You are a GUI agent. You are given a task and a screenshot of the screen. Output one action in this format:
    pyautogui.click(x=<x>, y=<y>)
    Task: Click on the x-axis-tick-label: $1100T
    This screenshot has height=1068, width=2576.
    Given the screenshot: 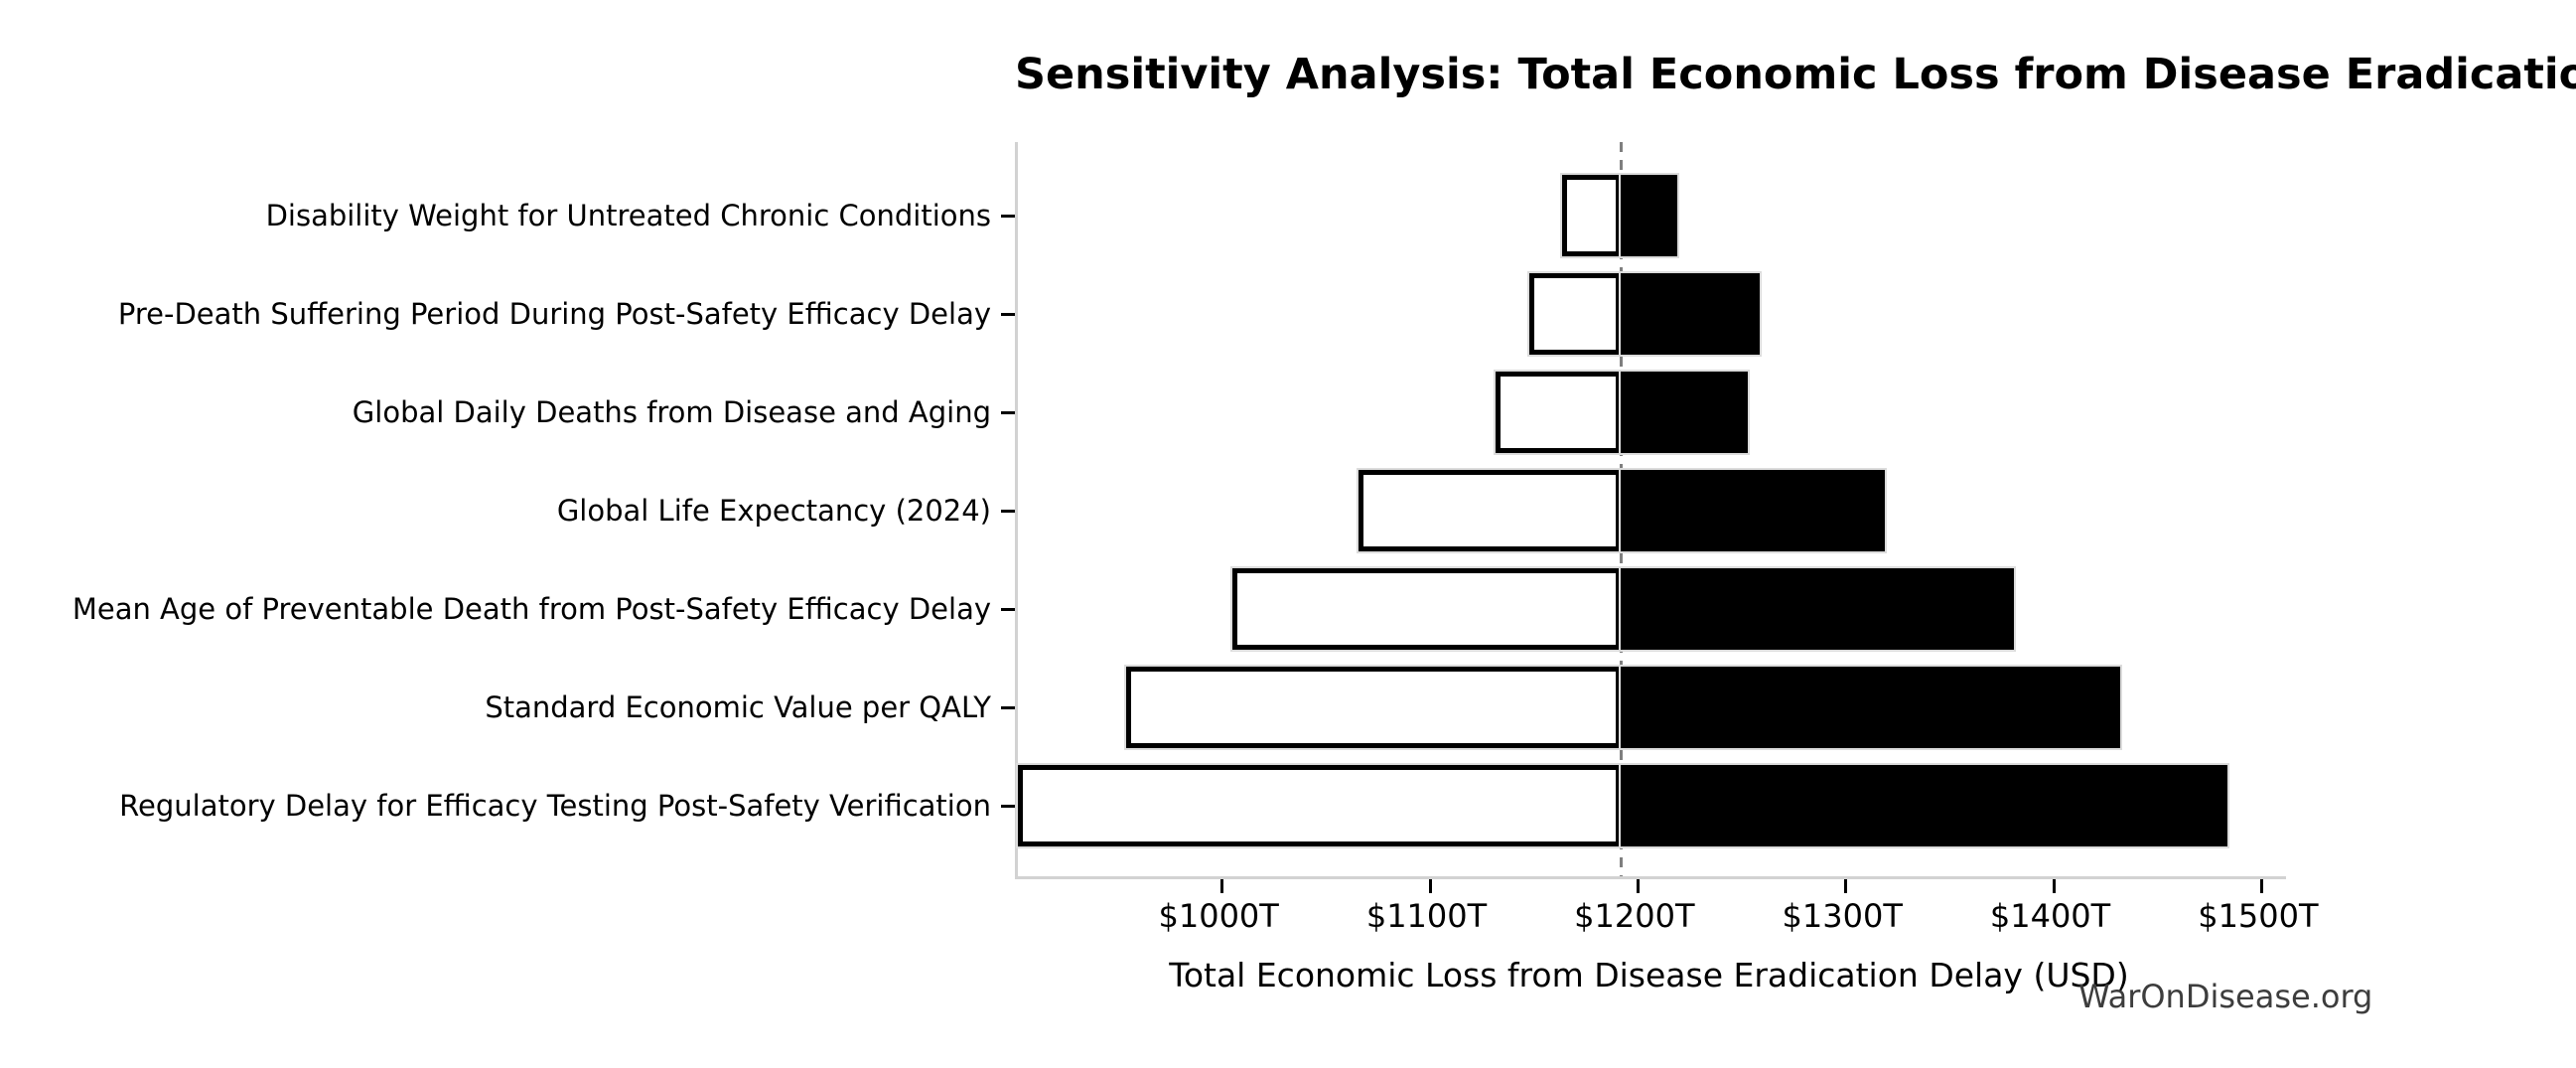 What is the action you would take?
    pyautogui.click(x=1426, y=916)
    